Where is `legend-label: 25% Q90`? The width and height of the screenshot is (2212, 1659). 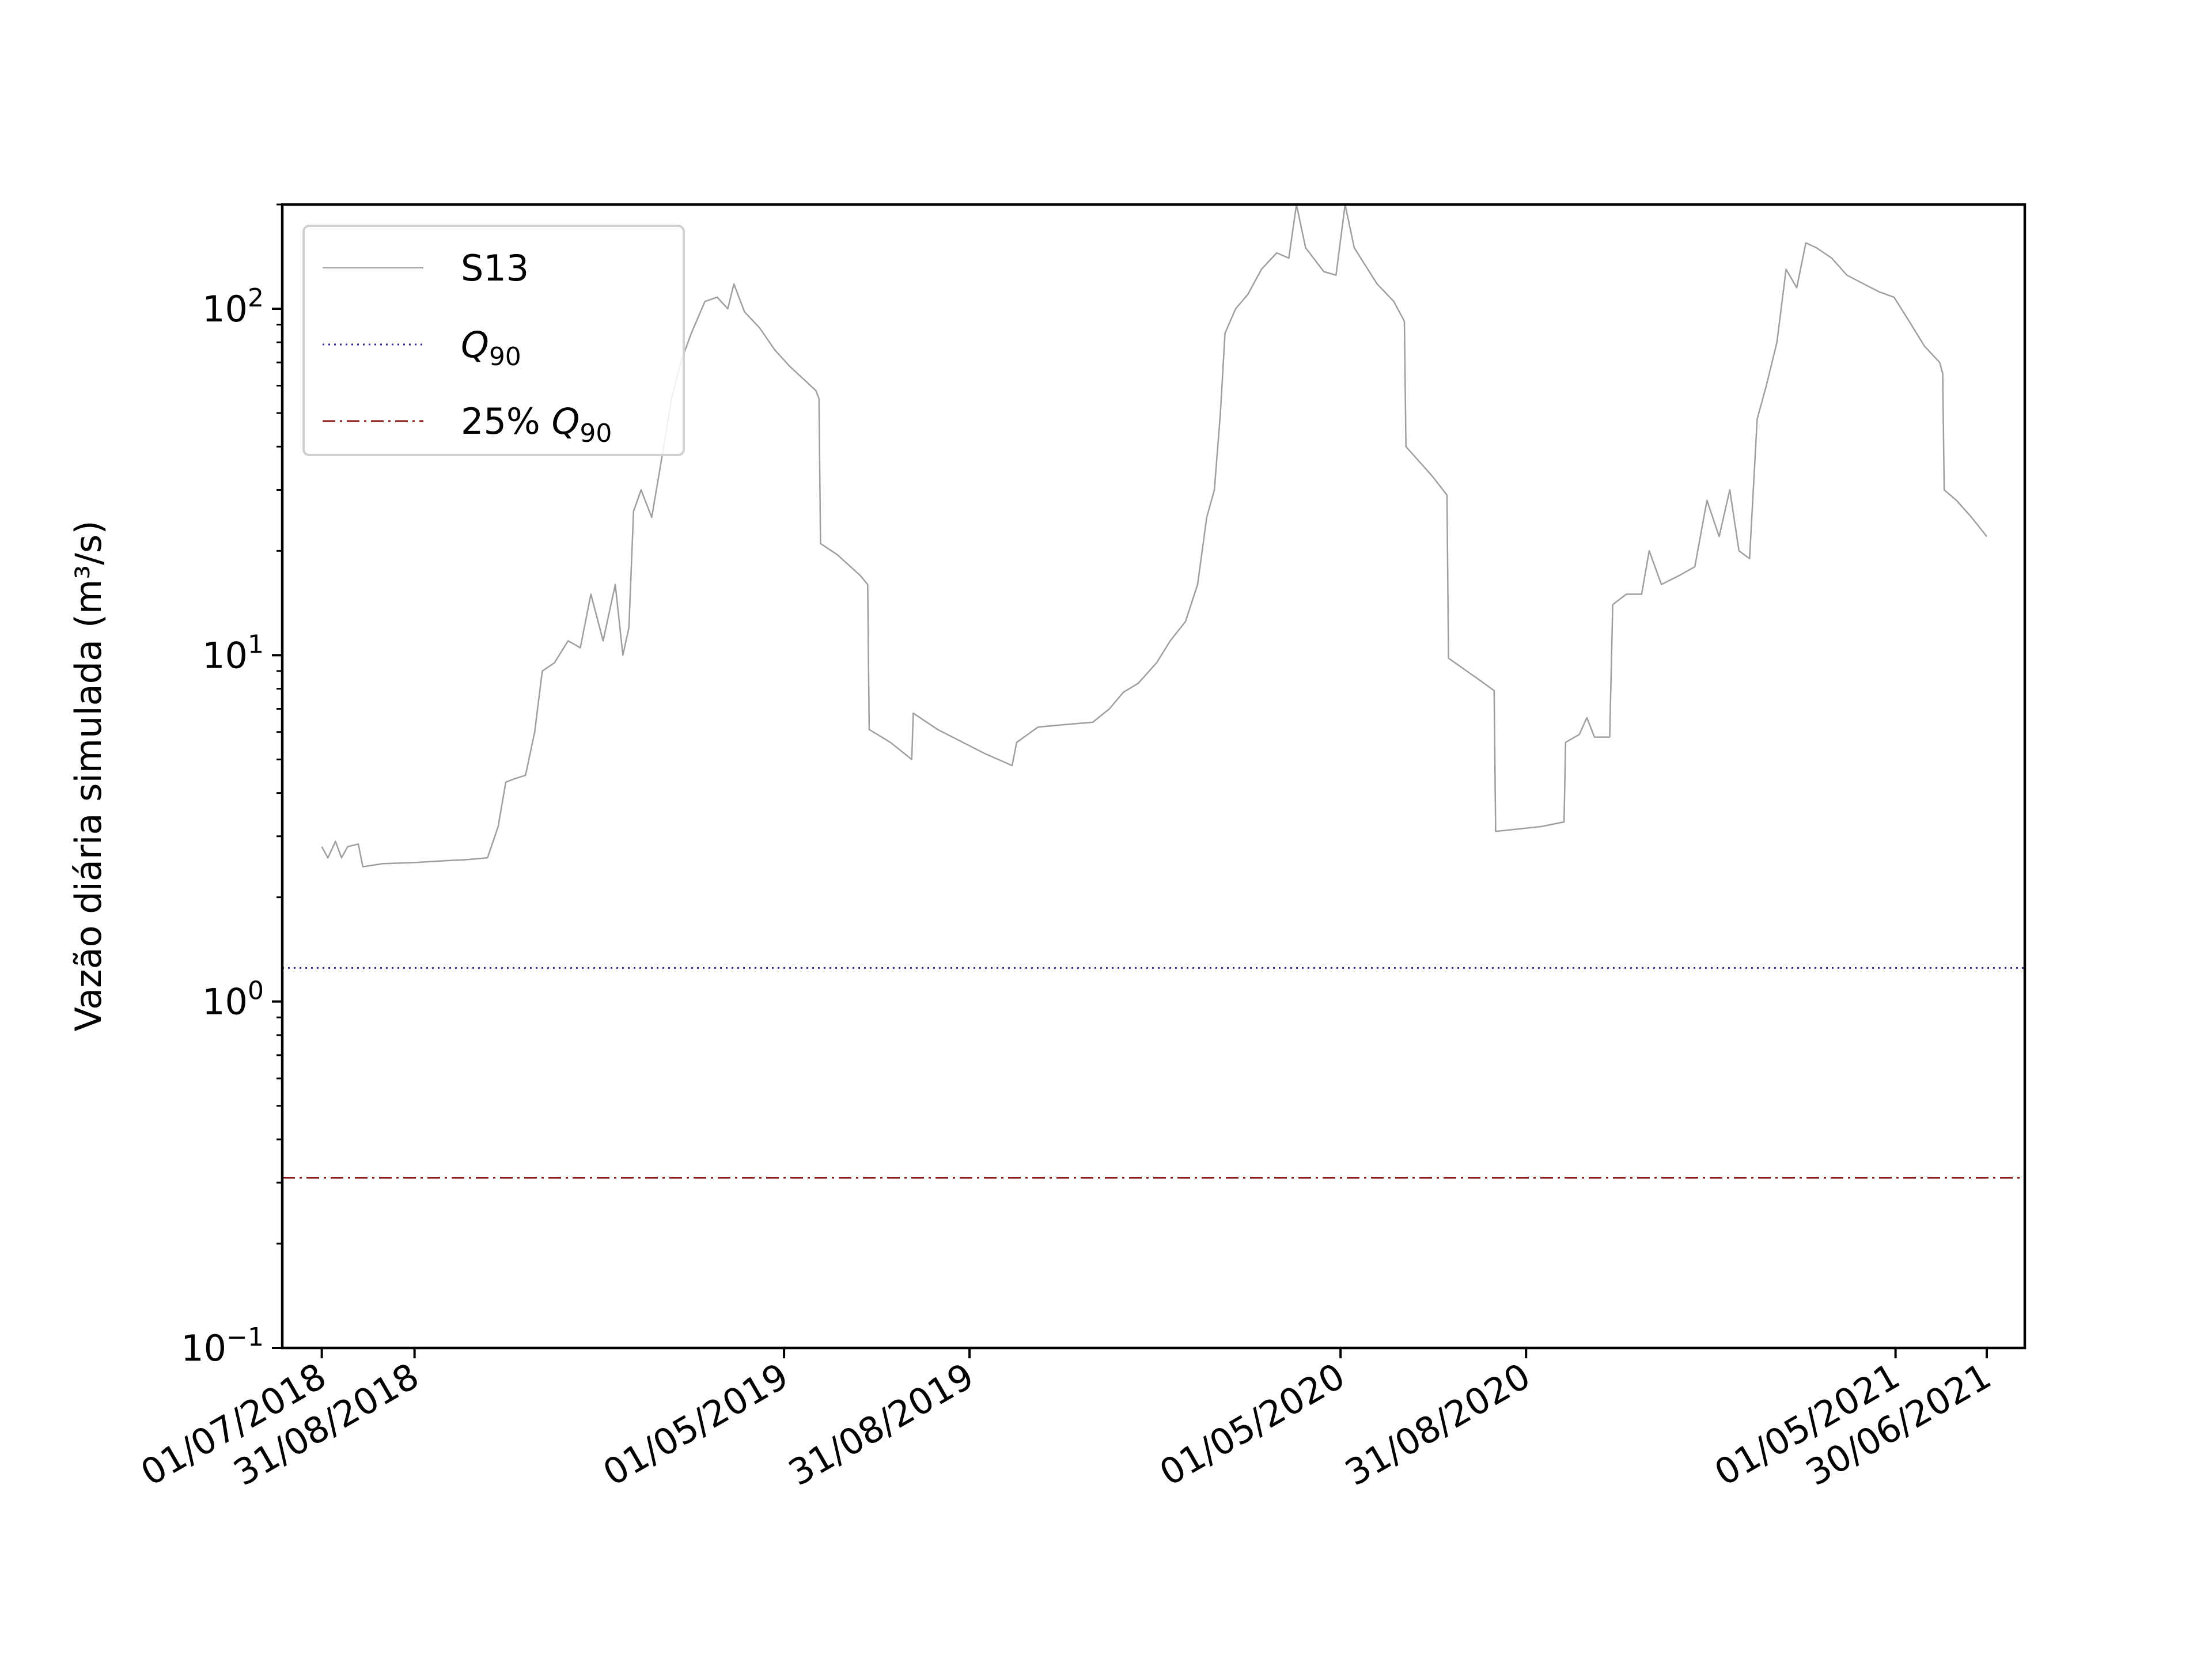 legend-label: 25% Q90 is located at coordinates (536, 424).